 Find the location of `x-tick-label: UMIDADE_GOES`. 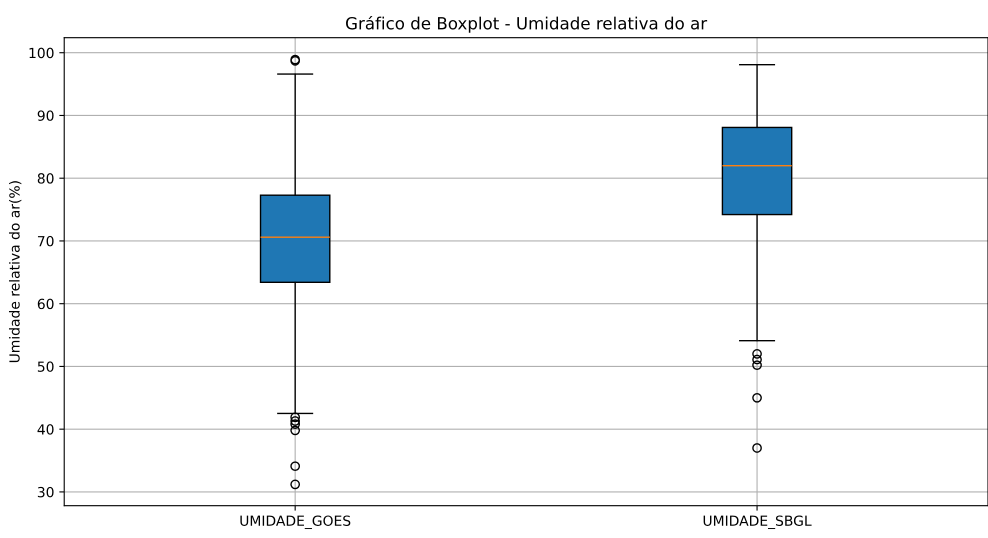

x-tick-label: UMIDADE_GOES is located at coordinates (295, 522).